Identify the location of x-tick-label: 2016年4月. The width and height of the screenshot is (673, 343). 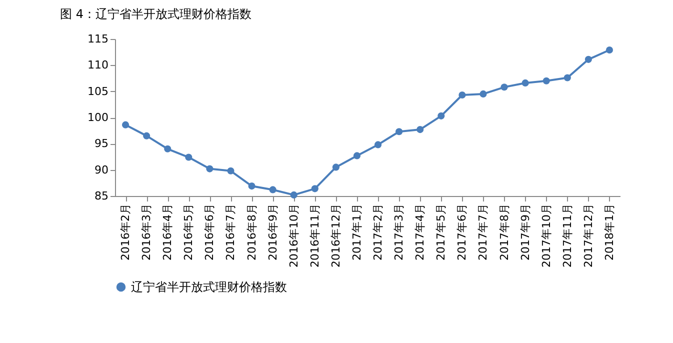
(167, 232).